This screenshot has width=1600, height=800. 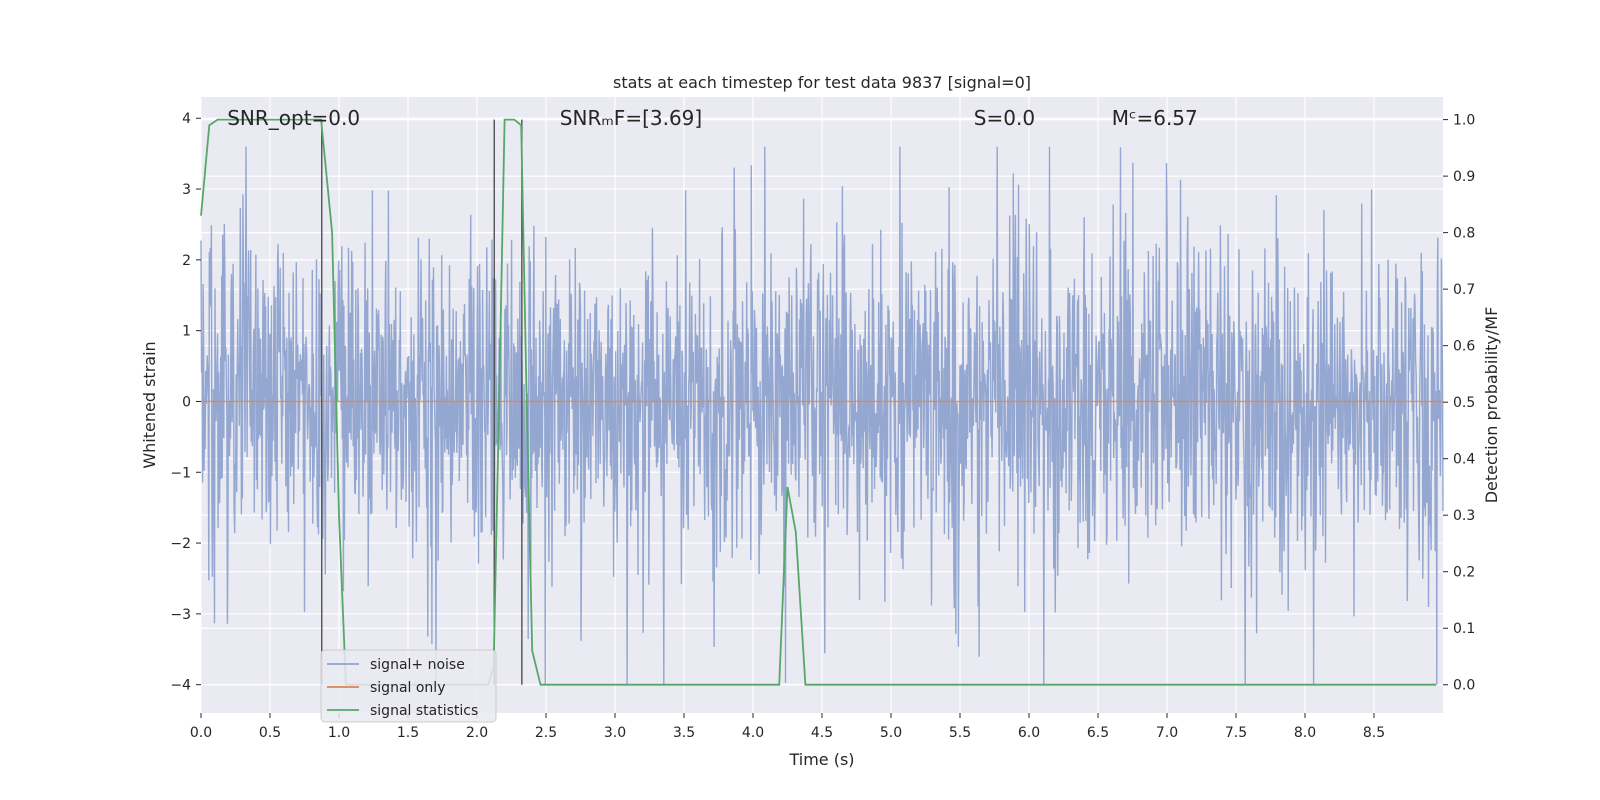 I want to click on x-tick-label: 5.0, so click(x=891, y=733).